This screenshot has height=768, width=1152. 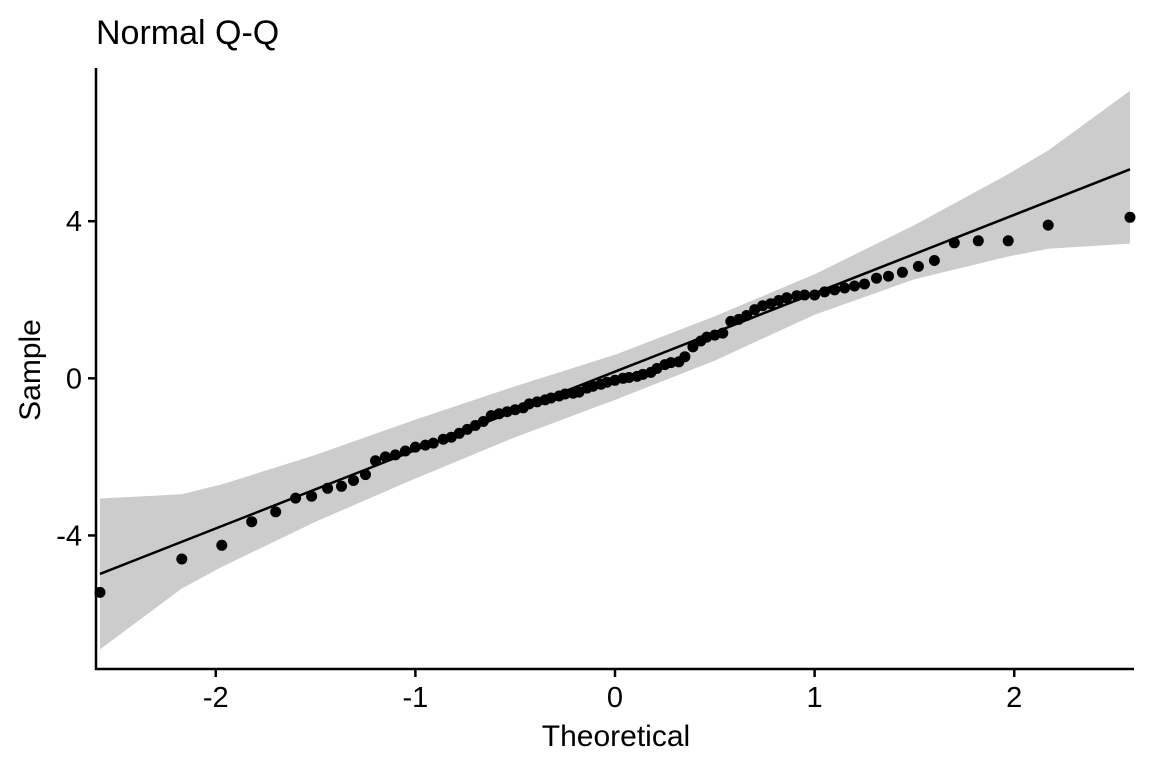 I want to click on y-tick-label: 4, so click(x=74, y=222).